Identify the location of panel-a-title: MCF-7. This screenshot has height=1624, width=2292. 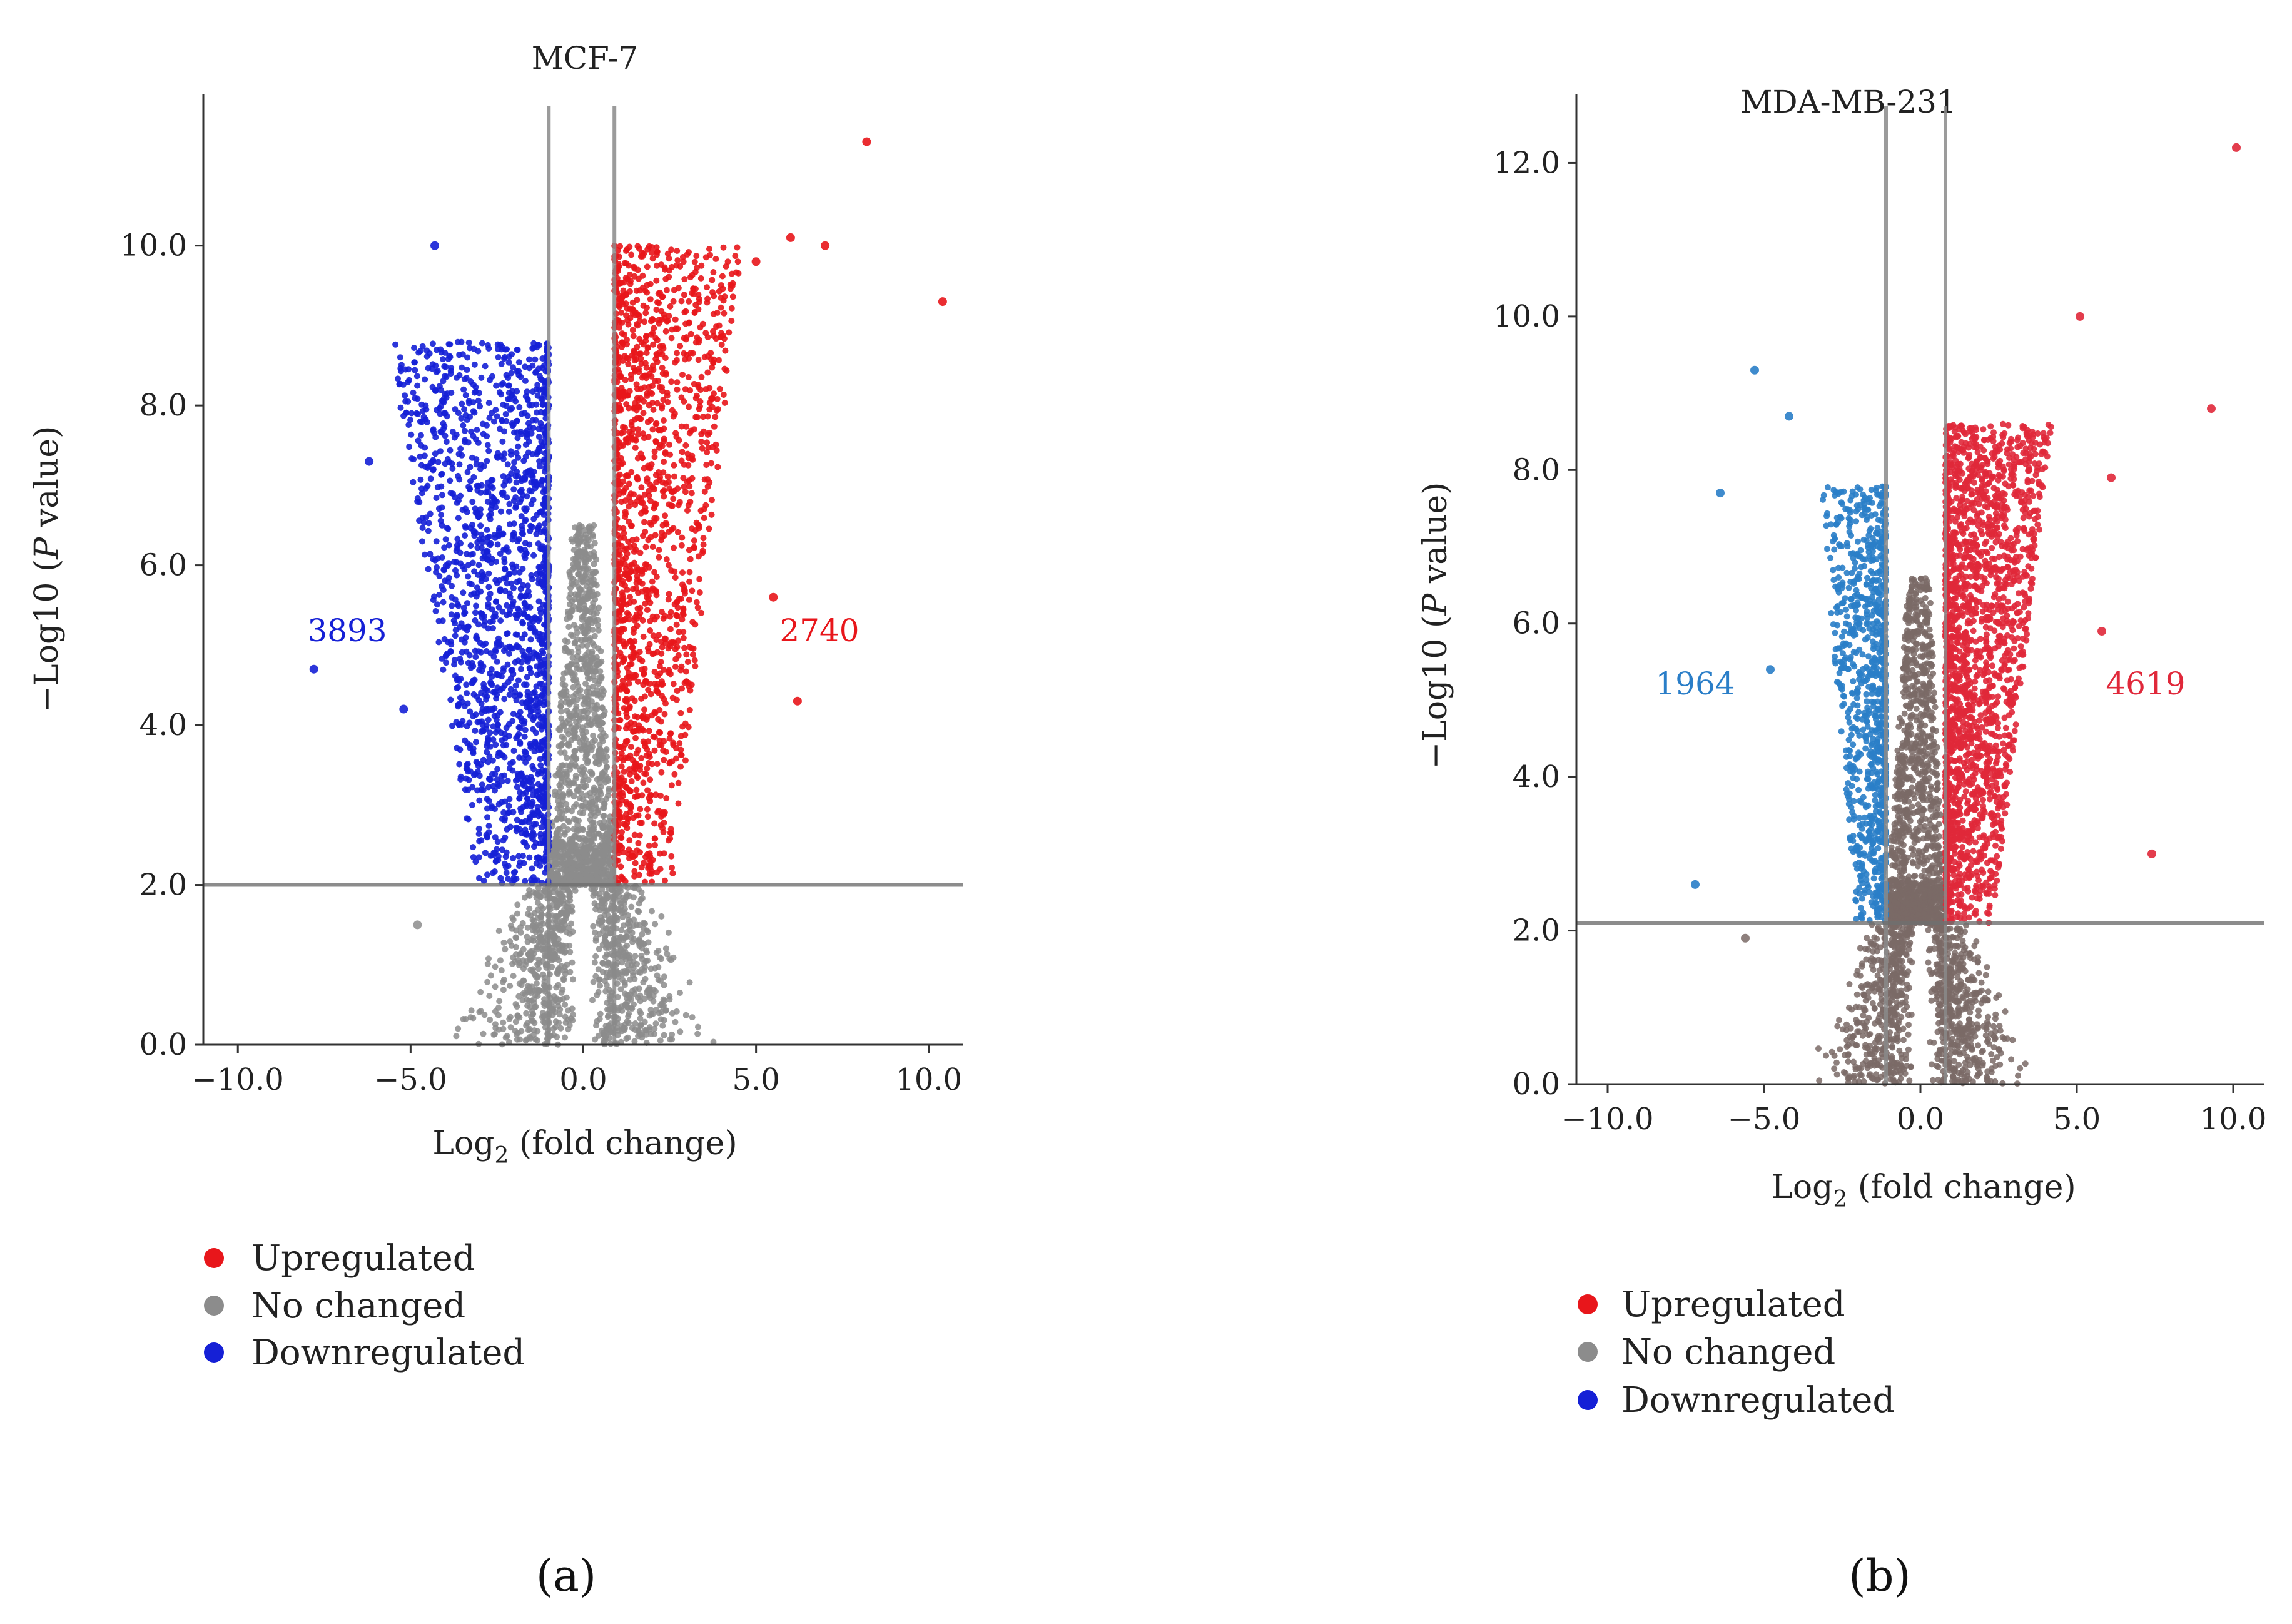
(585, 58).